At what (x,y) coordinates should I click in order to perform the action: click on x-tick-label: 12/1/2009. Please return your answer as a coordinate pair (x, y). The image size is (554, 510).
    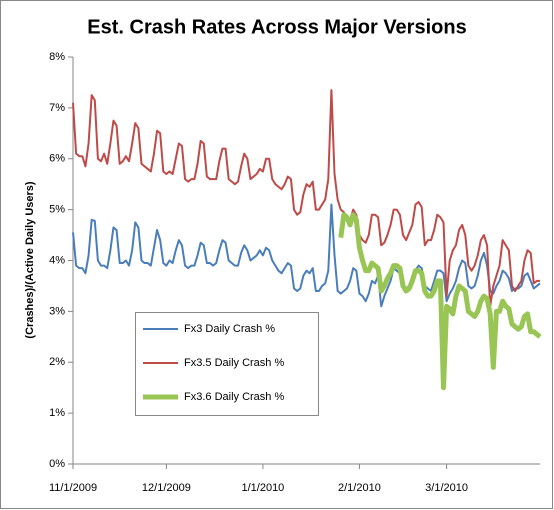
    Looking at the image, I should click on (166, 488).